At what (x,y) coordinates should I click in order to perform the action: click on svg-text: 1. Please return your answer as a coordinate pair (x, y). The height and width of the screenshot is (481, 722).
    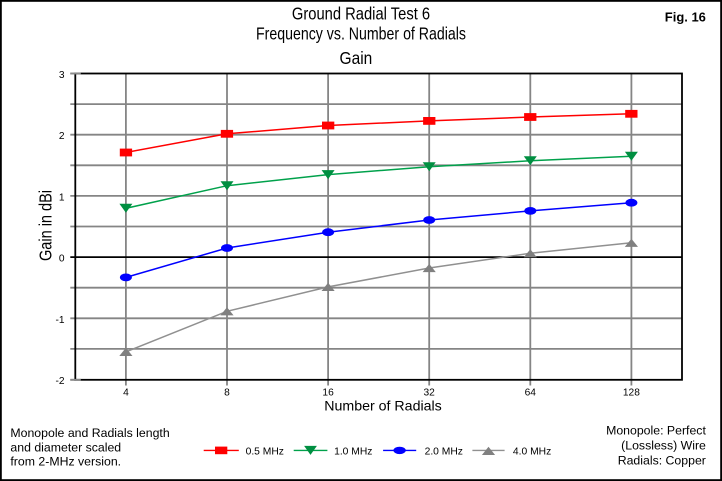
    Looking at the image, I should click on (62, 197).